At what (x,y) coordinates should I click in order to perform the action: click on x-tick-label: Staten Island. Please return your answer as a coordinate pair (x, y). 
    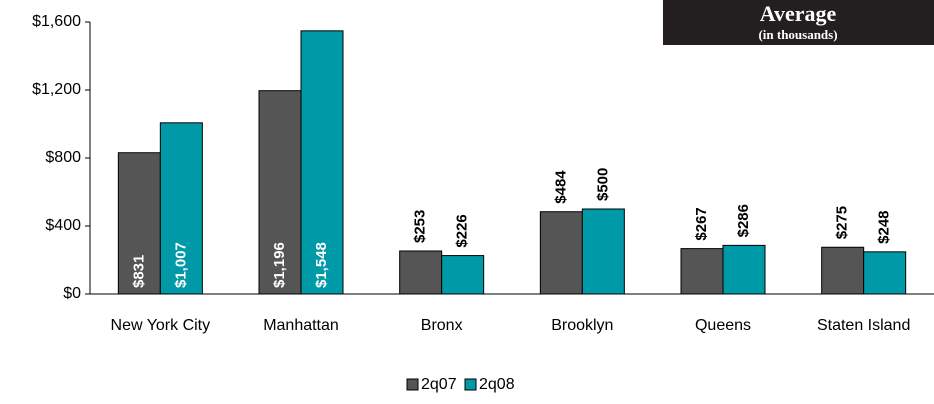
    Looking at the image, I should click on (863, 325).